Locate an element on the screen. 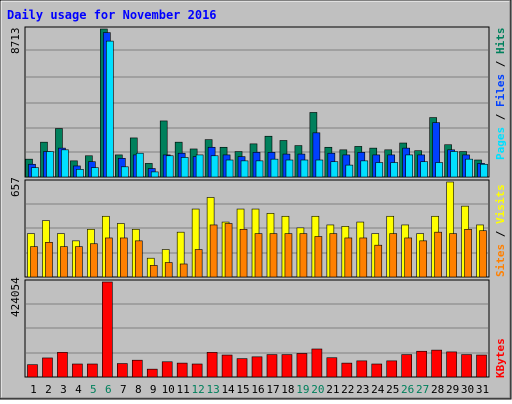 The width and height of the screenshot is (512, 404). legend-hits-files-pages: Pages / Files / Hits is located at coordinates (500, 94).